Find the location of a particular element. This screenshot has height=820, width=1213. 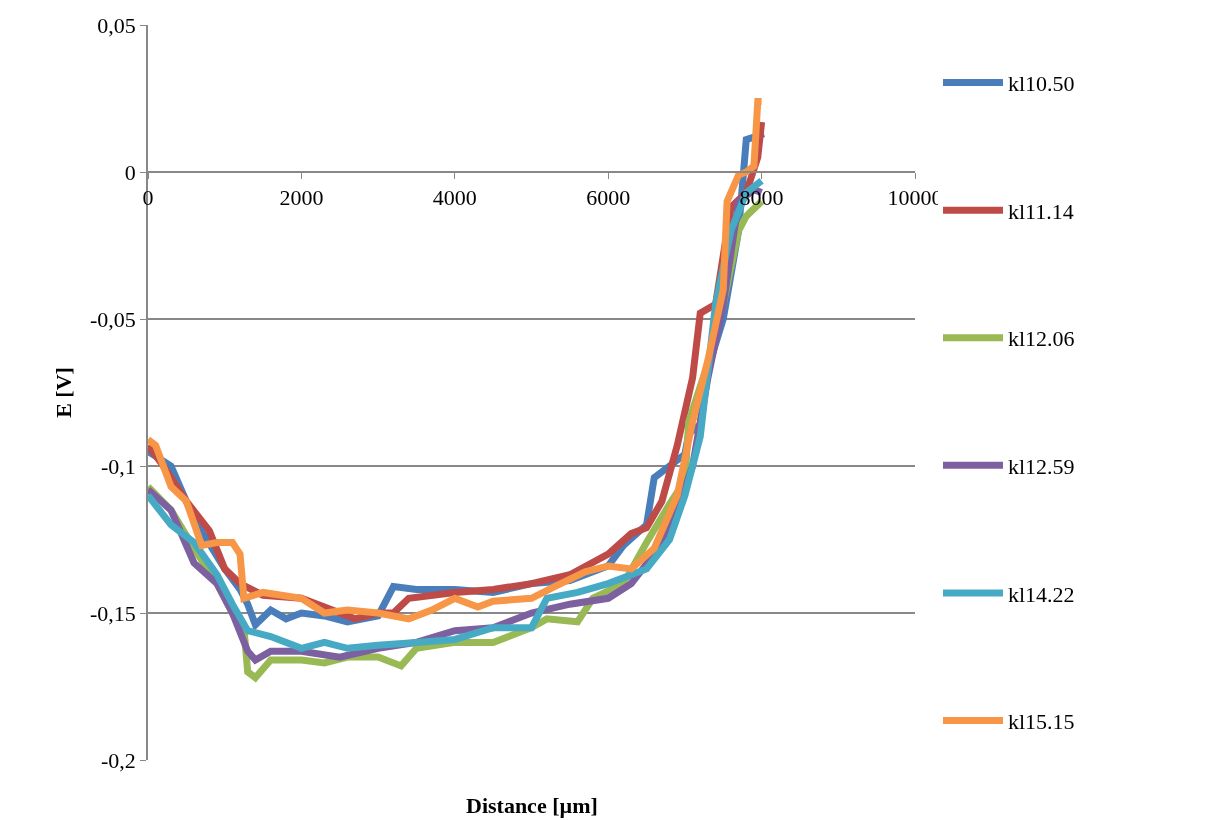

y-tick-label: -0,1 is located at coordinates (118, 466).